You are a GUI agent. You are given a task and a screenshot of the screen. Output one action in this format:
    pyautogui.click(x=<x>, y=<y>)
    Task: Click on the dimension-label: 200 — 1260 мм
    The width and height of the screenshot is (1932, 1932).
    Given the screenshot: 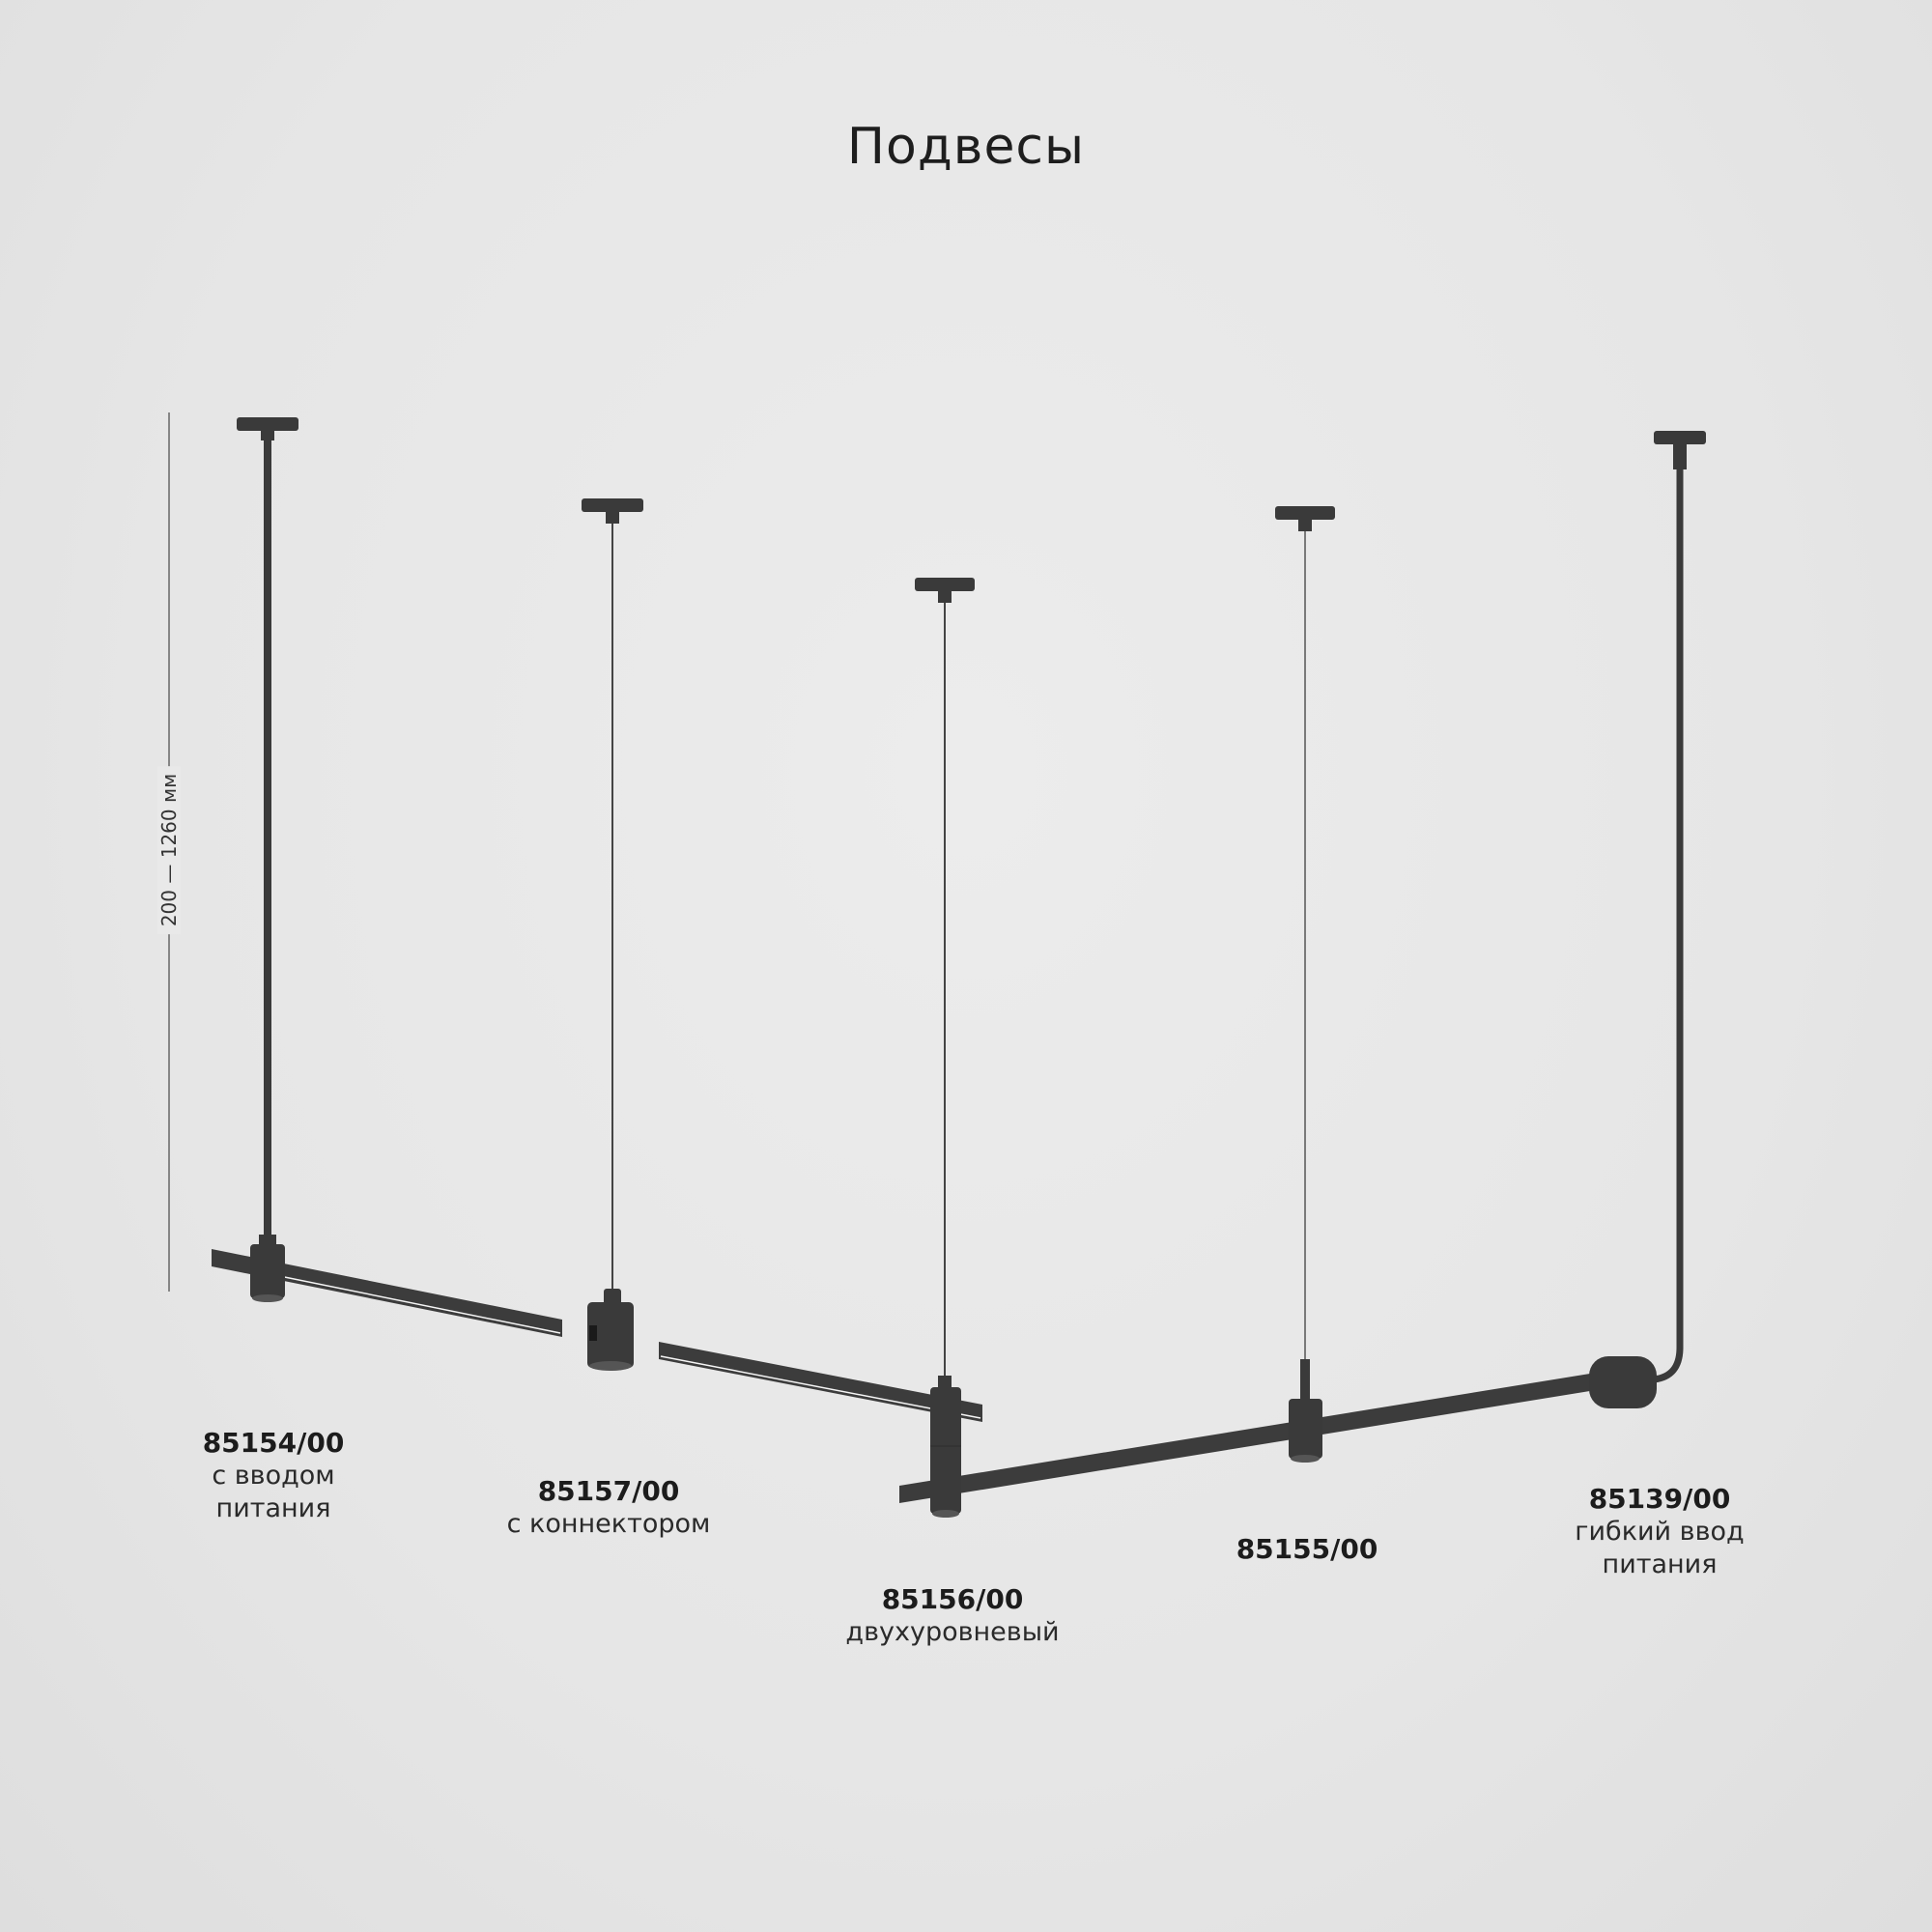 What is the action you would take?
    pyautogui.click(x=169, y=850)
    